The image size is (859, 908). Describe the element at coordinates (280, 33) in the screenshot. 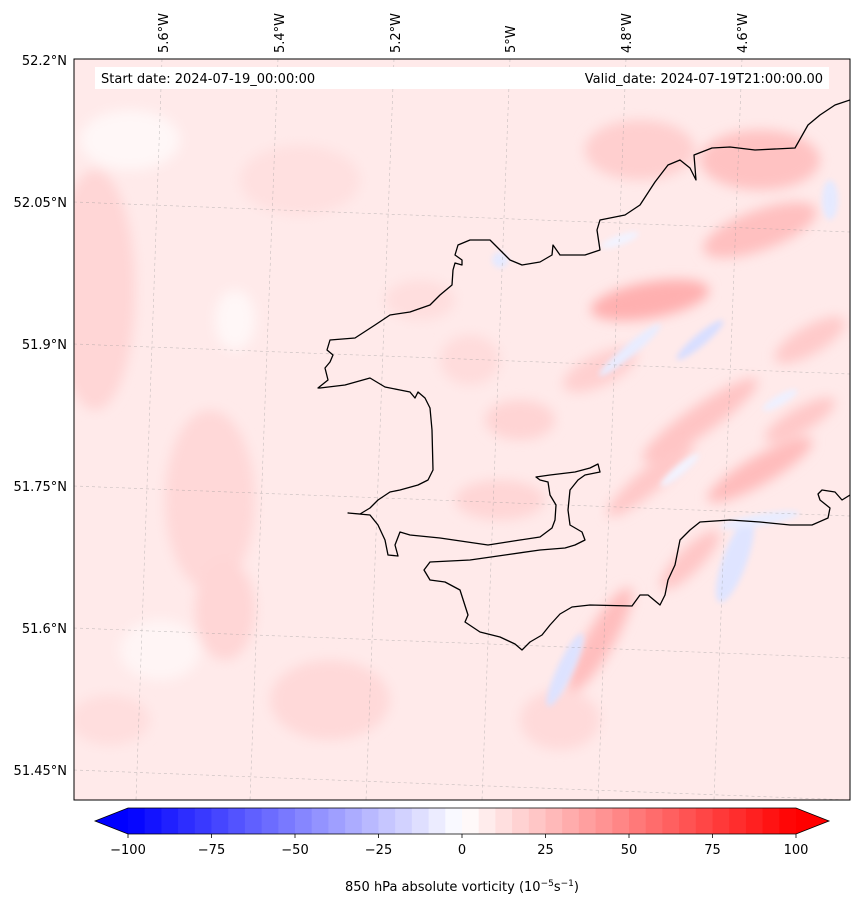

I see `lon-label: 5.4°W` at that location.